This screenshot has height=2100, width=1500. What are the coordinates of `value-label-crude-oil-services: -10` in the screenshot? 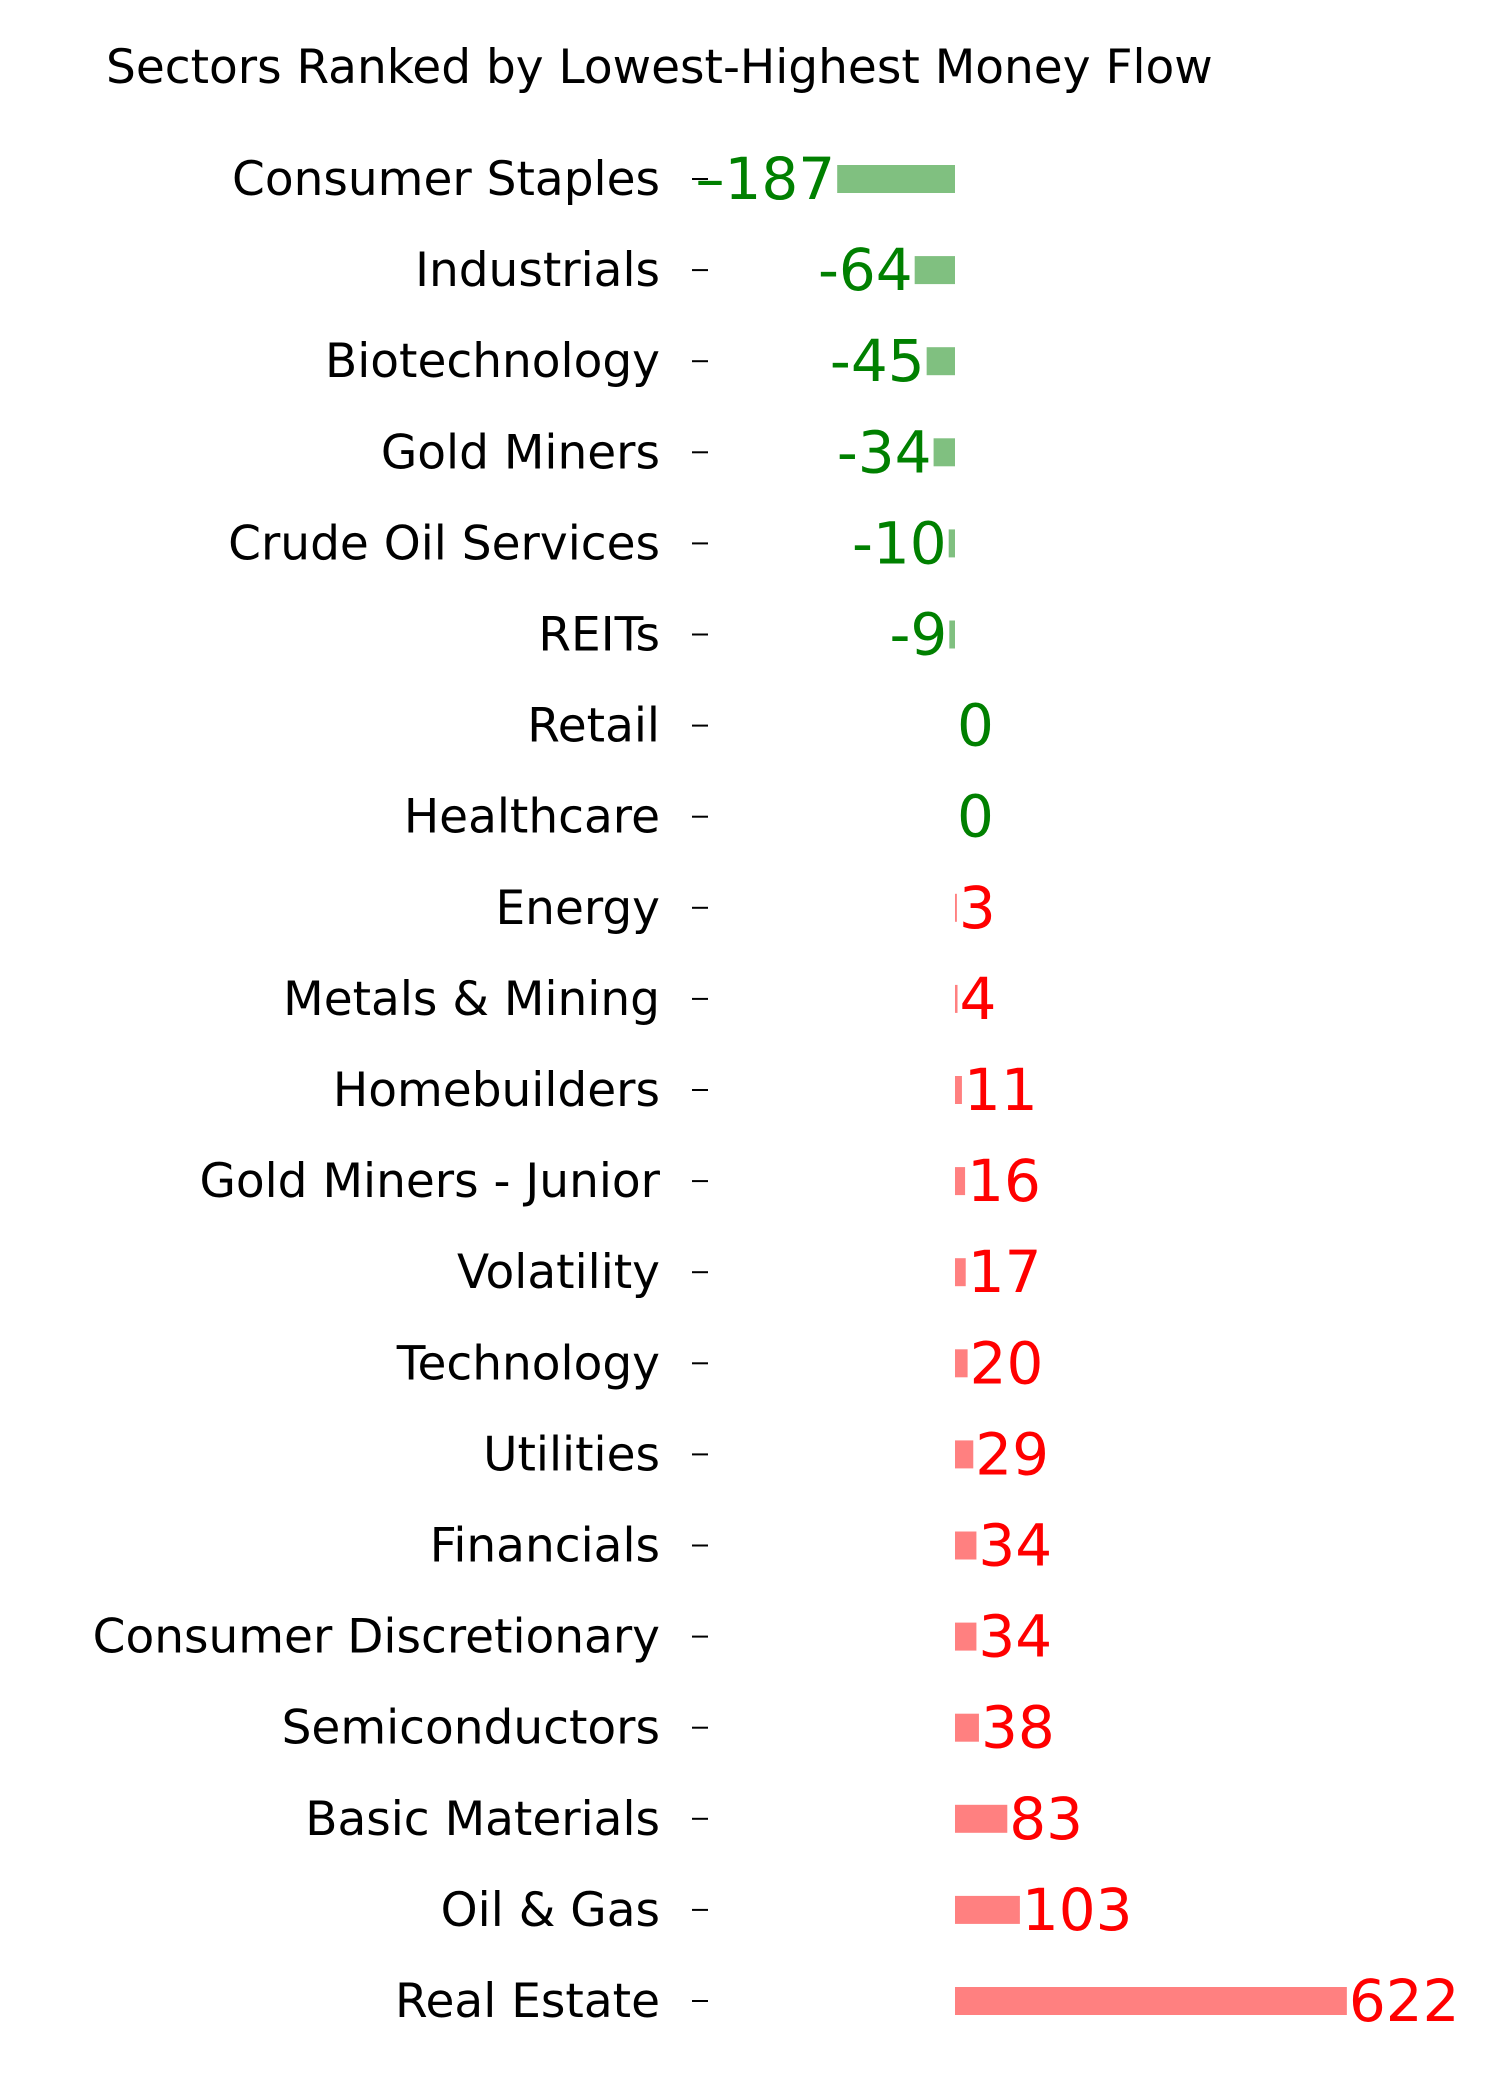 It's located at (899, 543).